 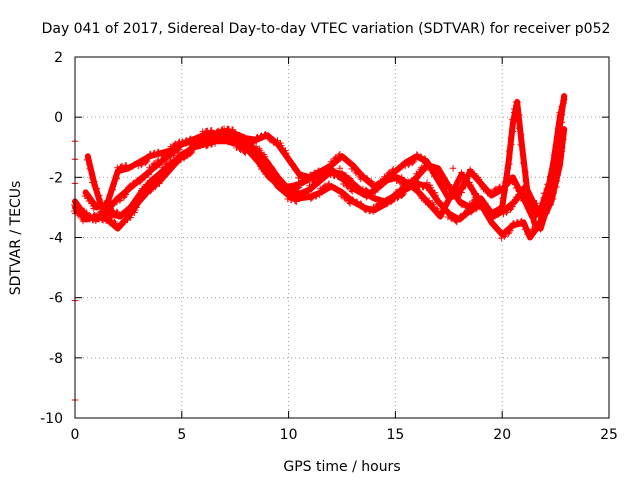 I want to click on y-tick-label: 2, so click(x=58, y=58).